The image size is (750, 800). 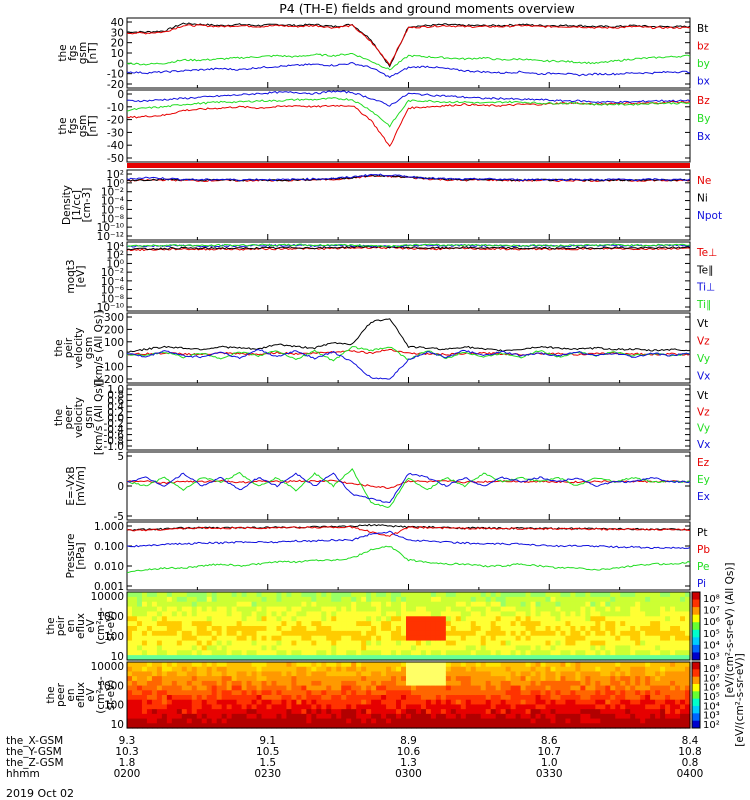 I want to click on legend-Ey: Ey, so click(x=703, y=480).